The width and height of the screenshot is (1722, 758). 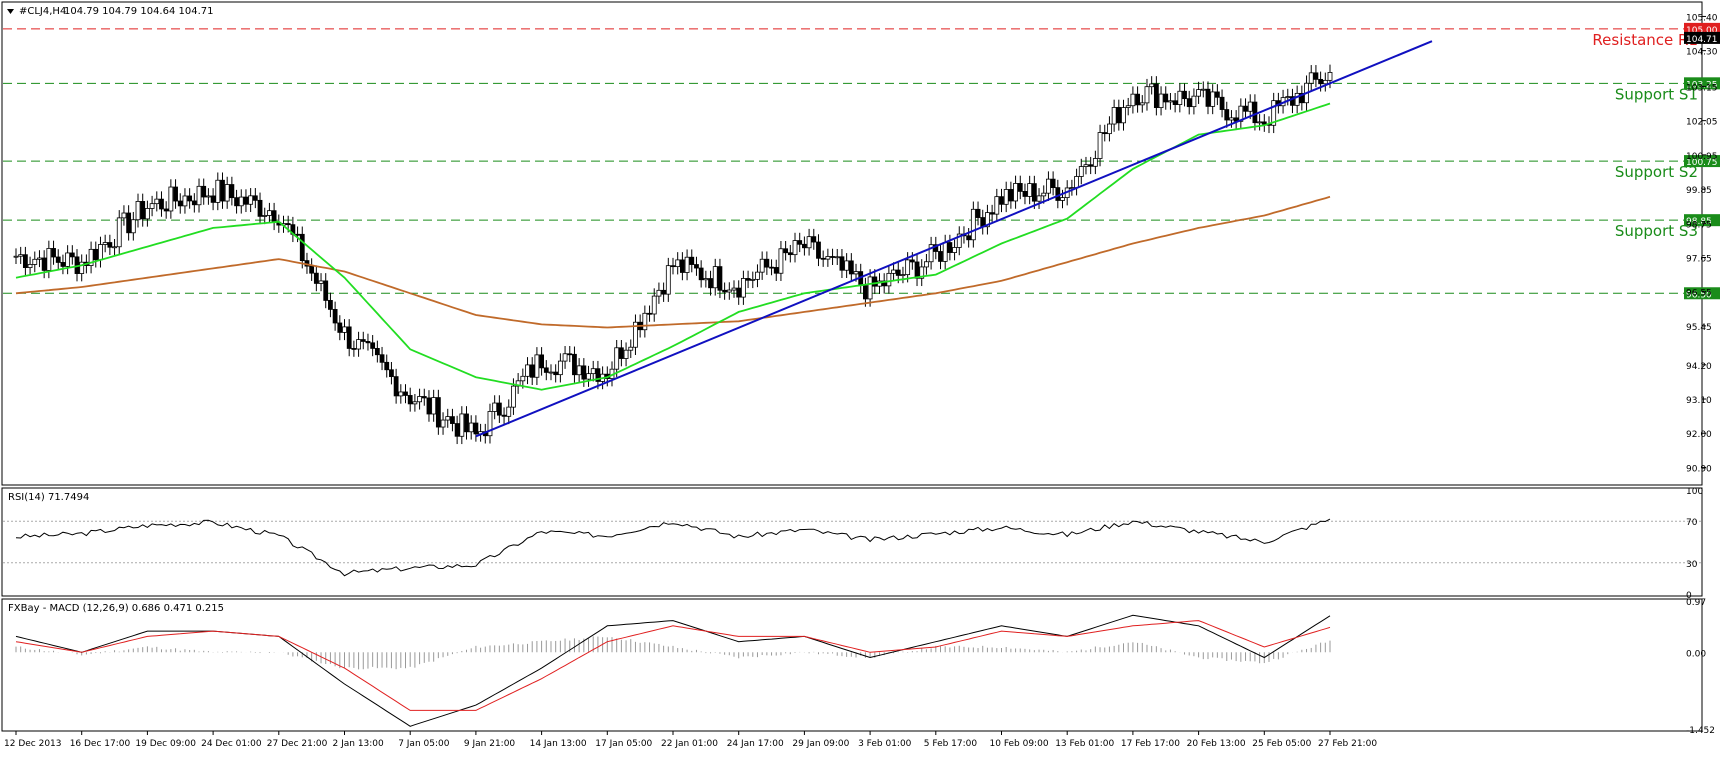 What do you see at coordinates (852, 542) in the screenshot?
I see `rsi-panel-frame` at bounding box center [852, 542].